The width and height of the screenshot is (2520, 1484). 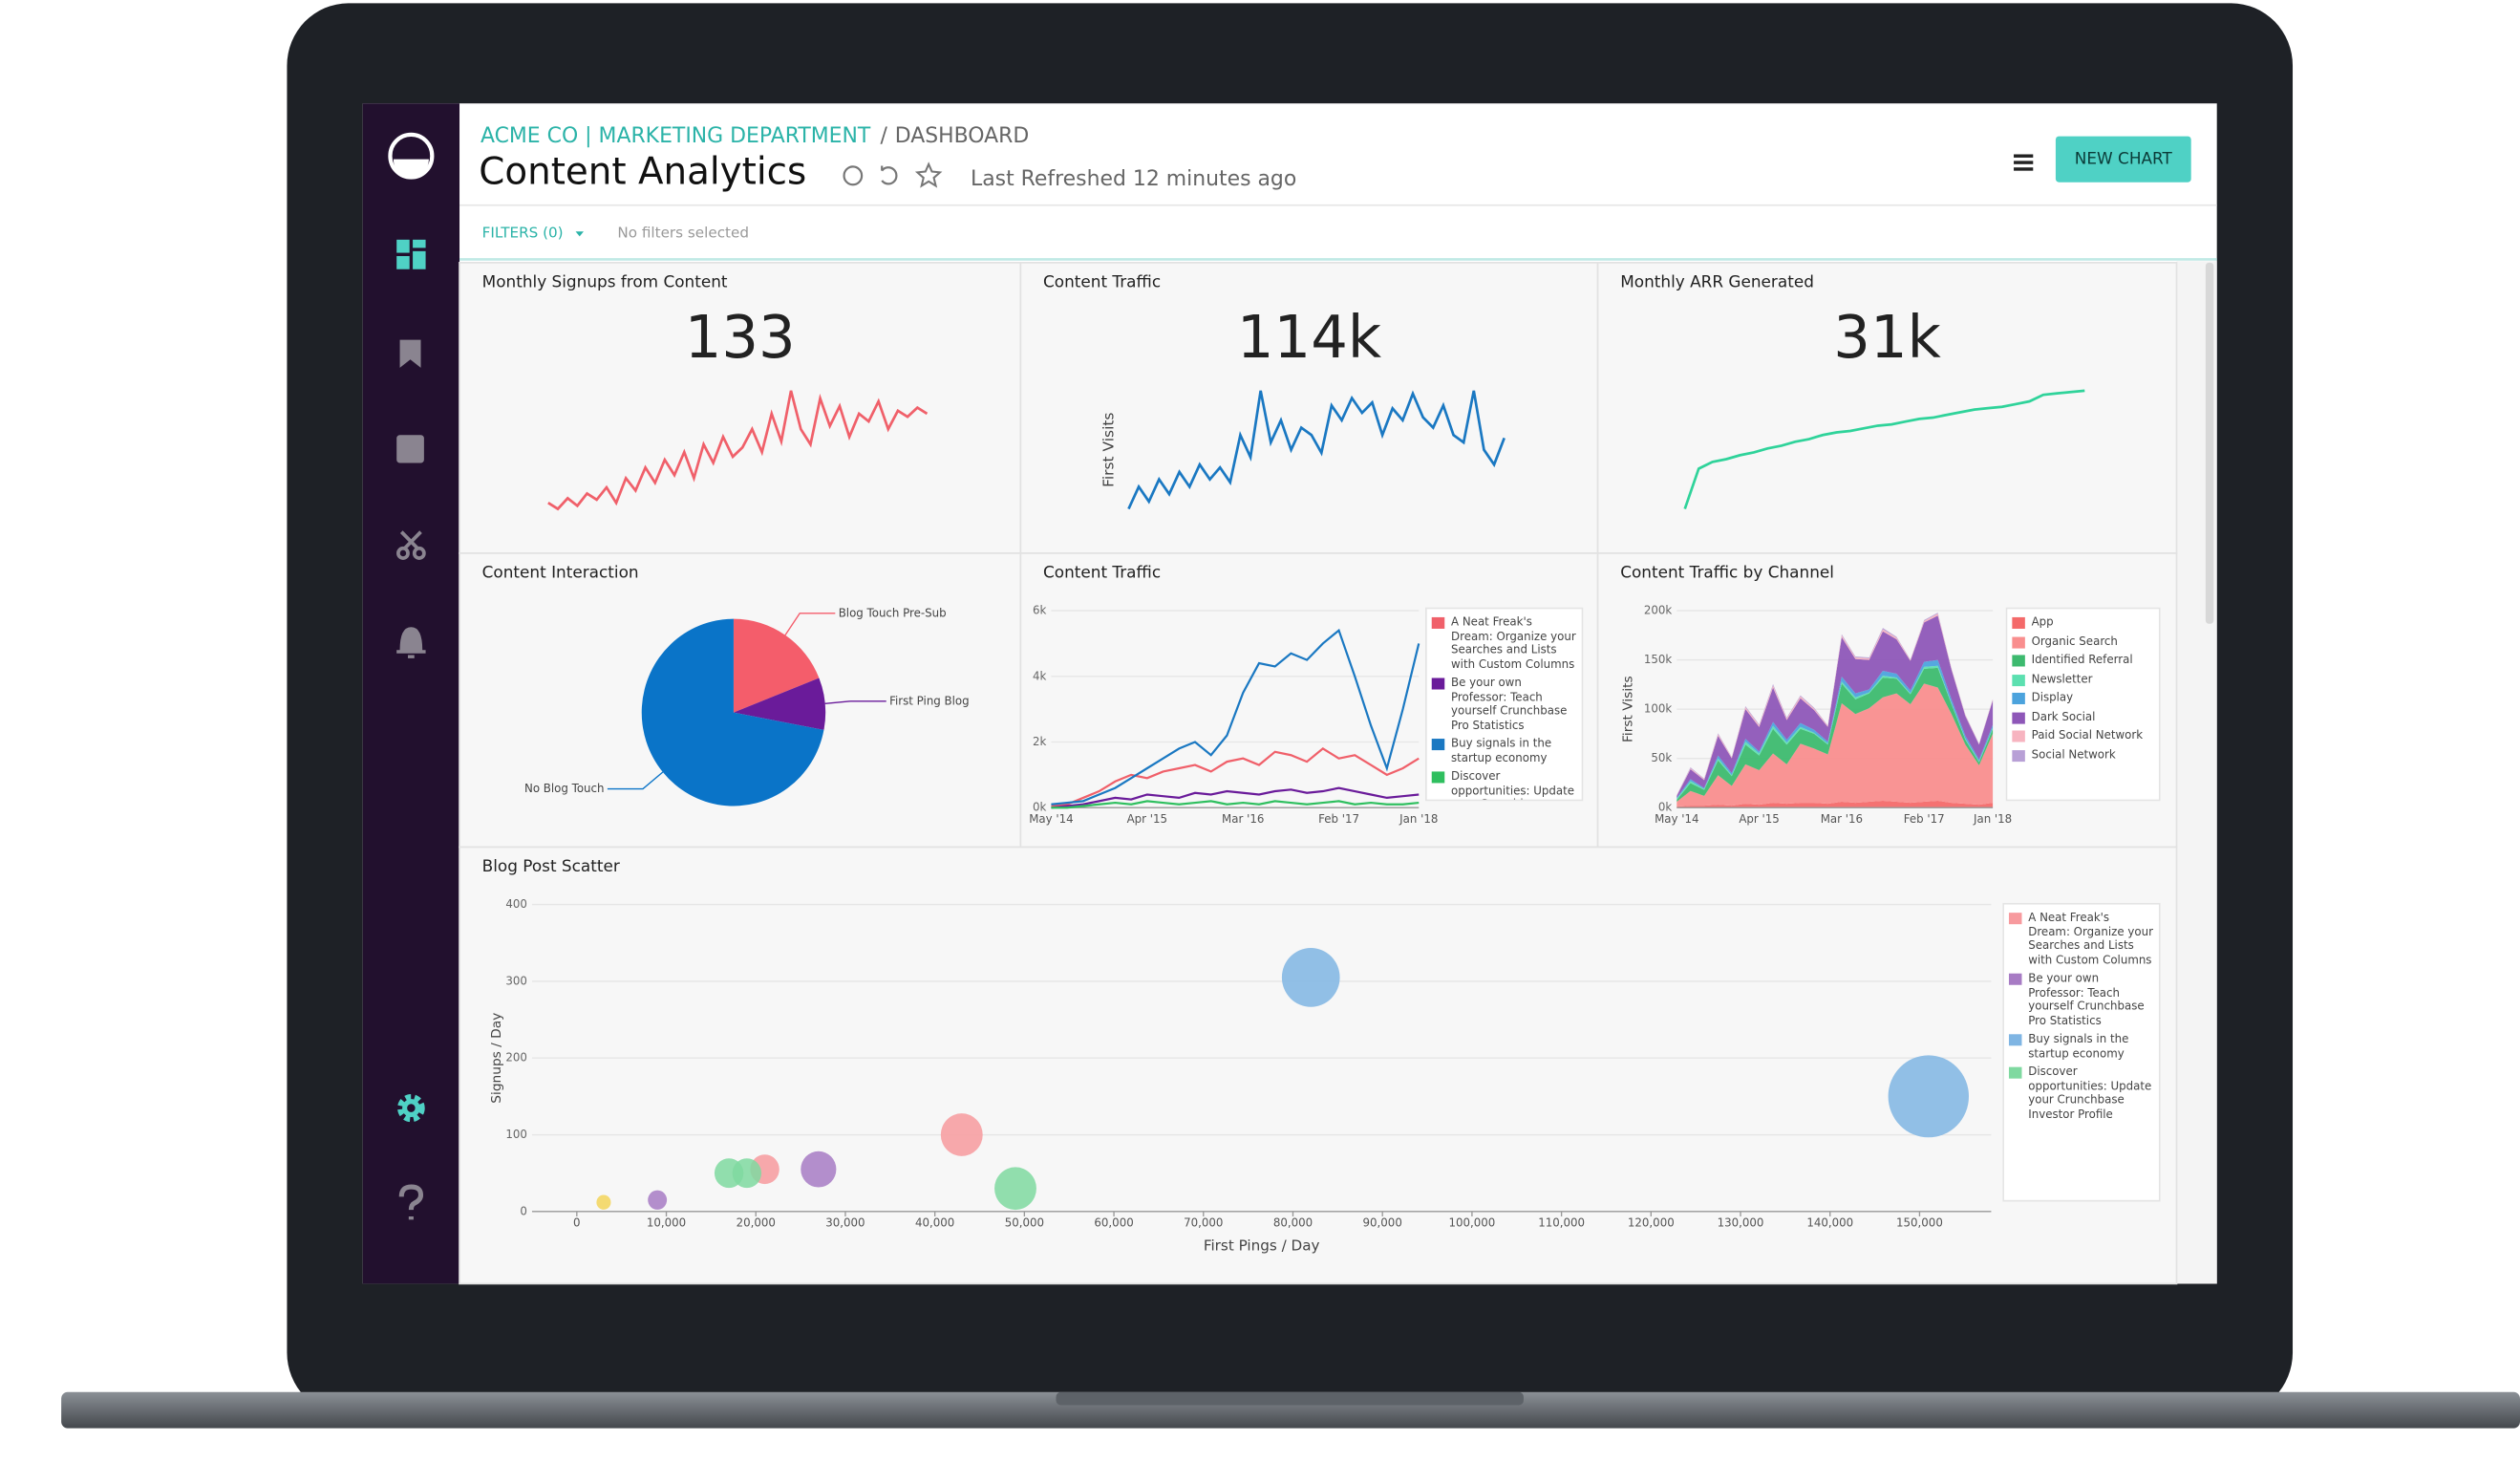 What do you see at coordinates (2024, 162) in the screenshot?
I see `menu-icon` at bounding box center [2024, 162].